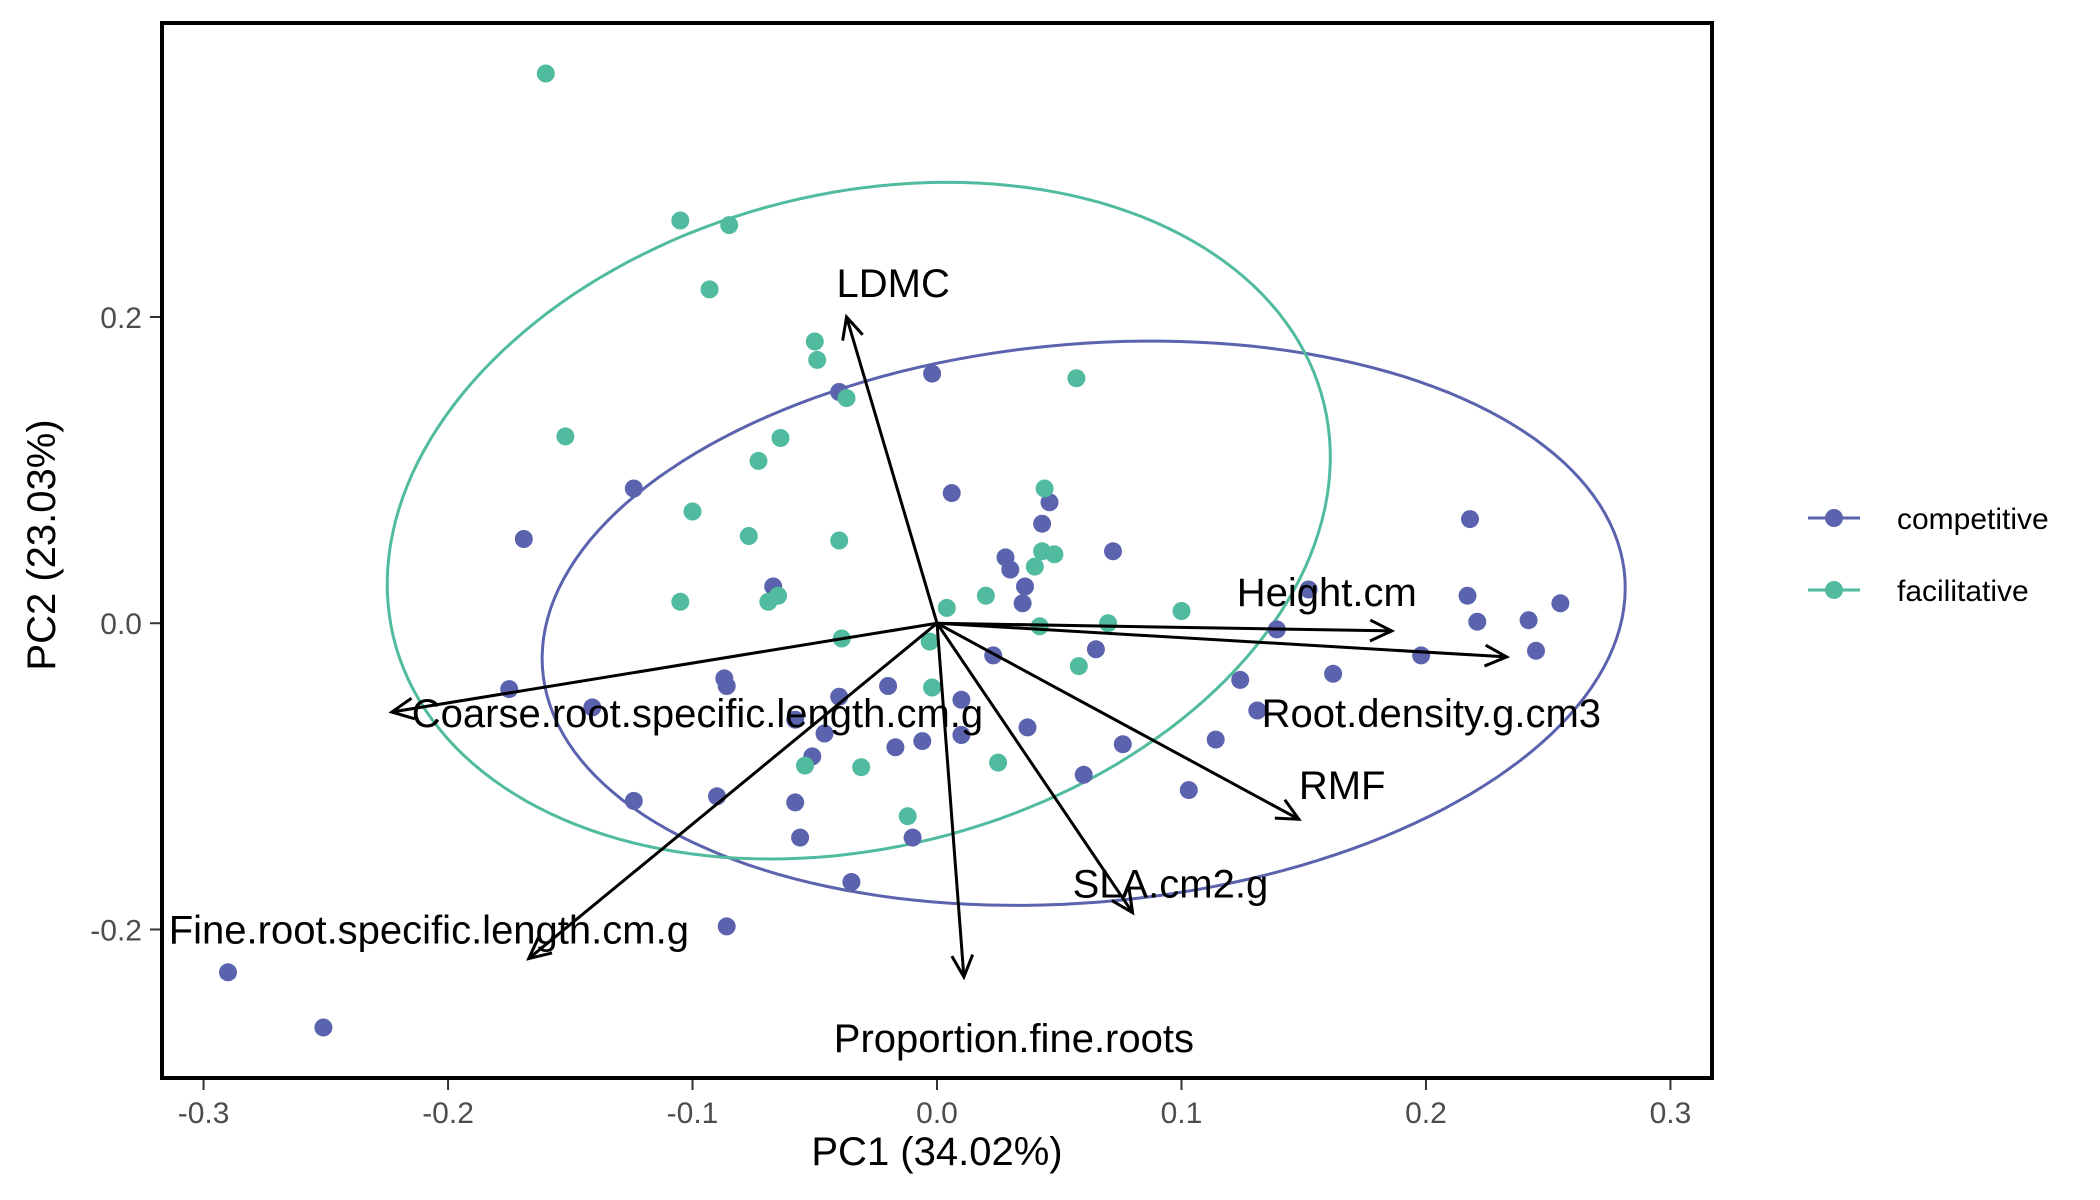 This screenshot has height=1200, width=2100. What do you see at coordinates (116, 930) in the screenshot?
I see `y-tick-label: -0.2` at bounding box center [116, 930].